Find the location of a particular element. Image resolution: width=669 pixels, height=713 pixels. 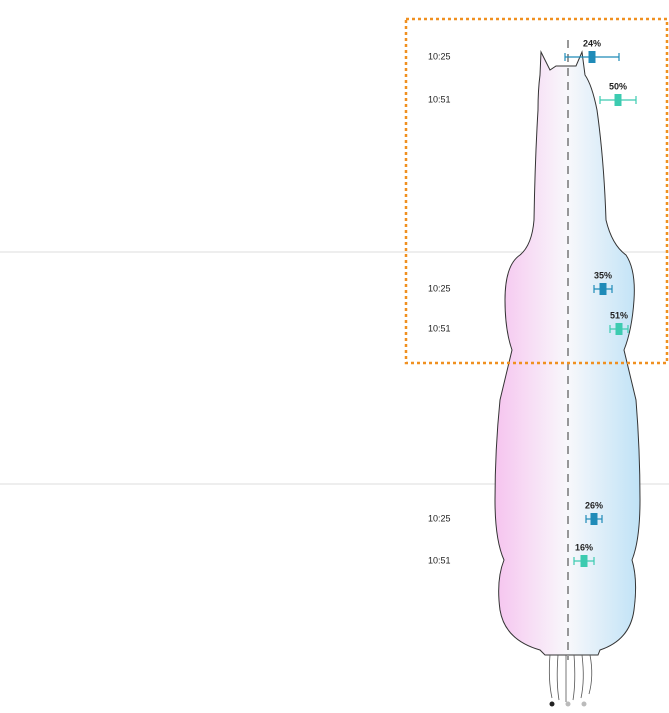

value-label: 16% is located at coordinates (584, 547).